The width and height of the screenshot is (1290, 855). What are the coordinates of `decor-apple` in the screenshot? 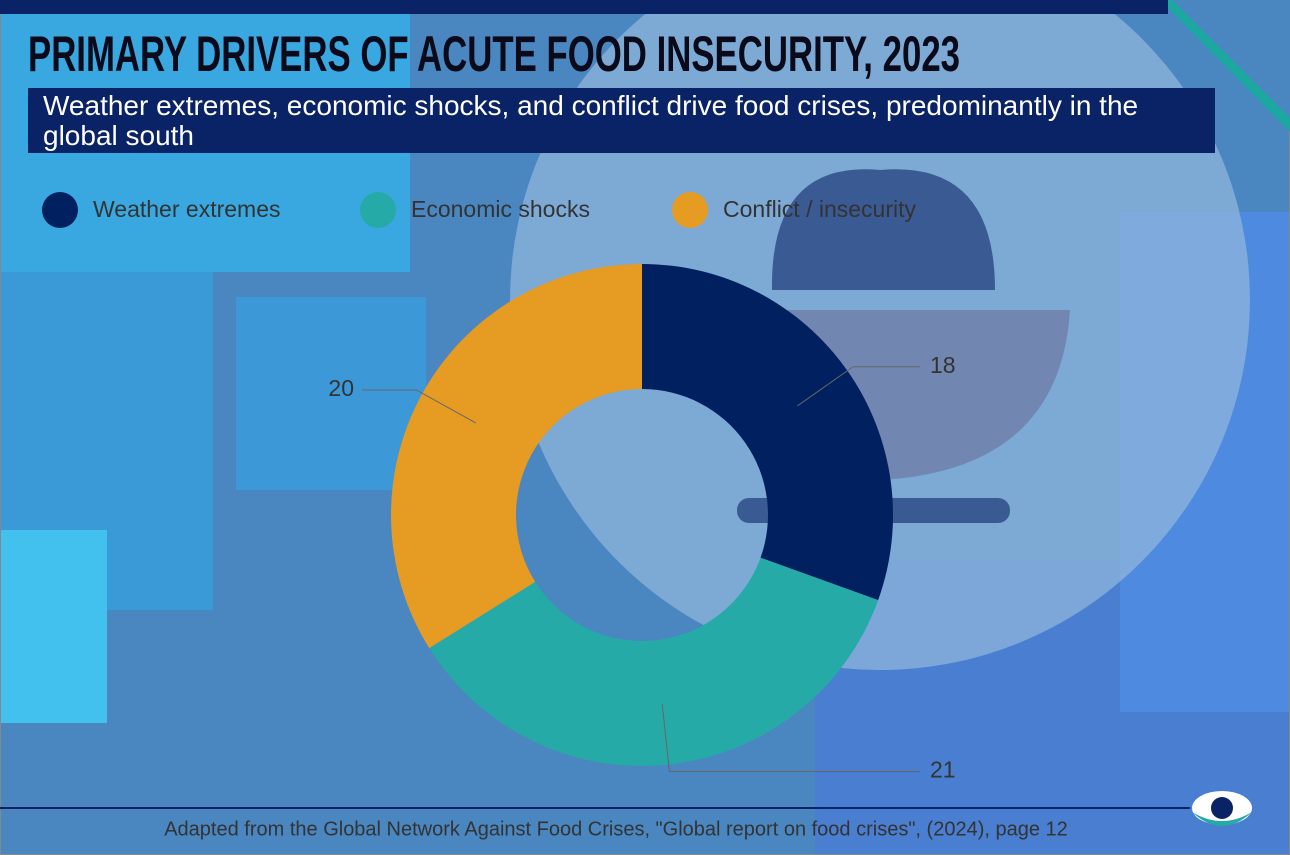 It's located at (883, 229).